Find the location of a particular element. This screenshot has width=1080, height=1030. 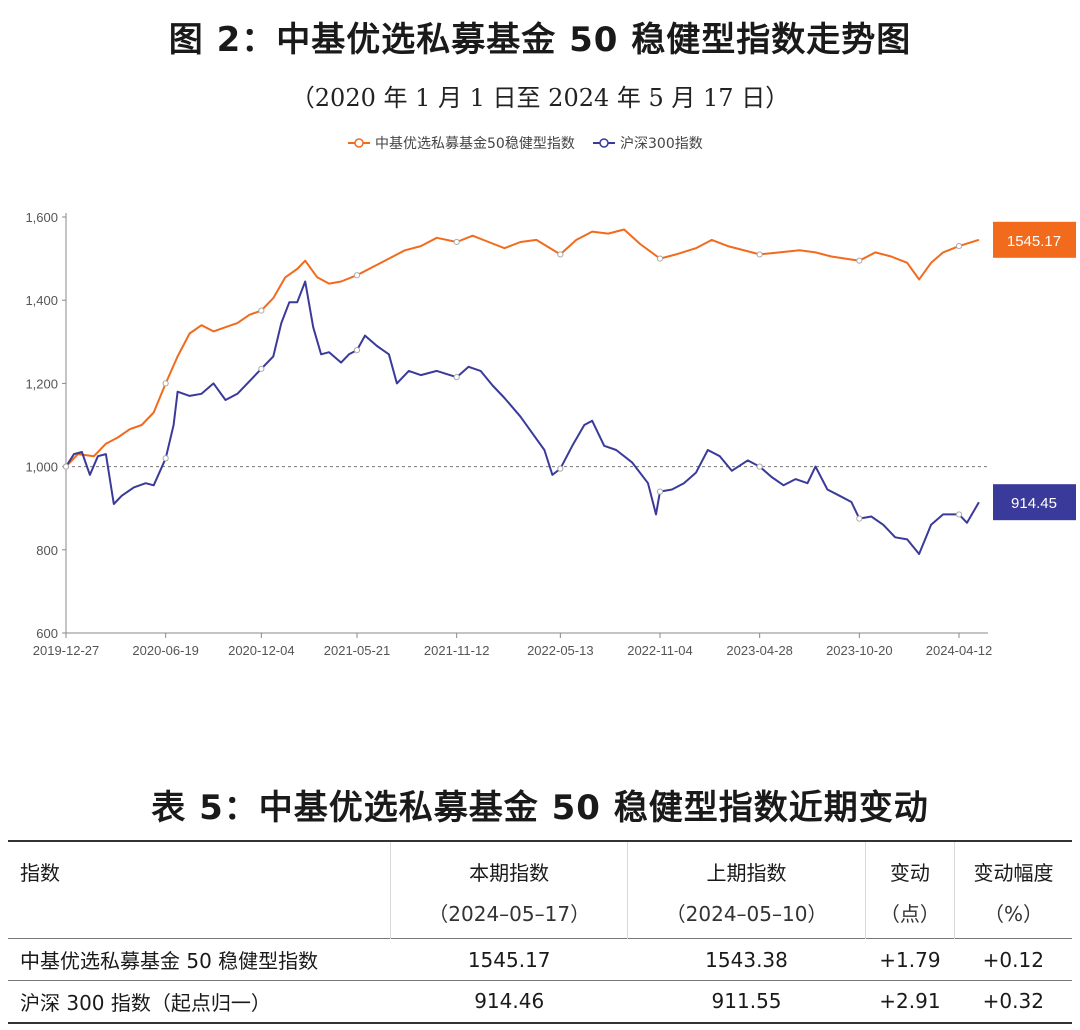

y-tick-label: 600 is located at coordinates (47, 633).